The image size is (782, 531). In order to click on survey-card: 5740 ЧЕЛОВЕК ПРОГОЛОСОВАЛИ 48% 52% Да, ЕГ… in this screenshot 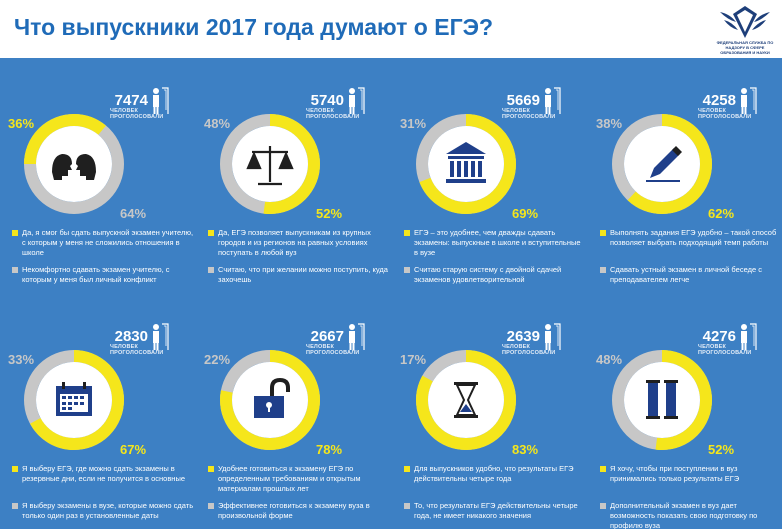, I will do `click(294, 175)`.